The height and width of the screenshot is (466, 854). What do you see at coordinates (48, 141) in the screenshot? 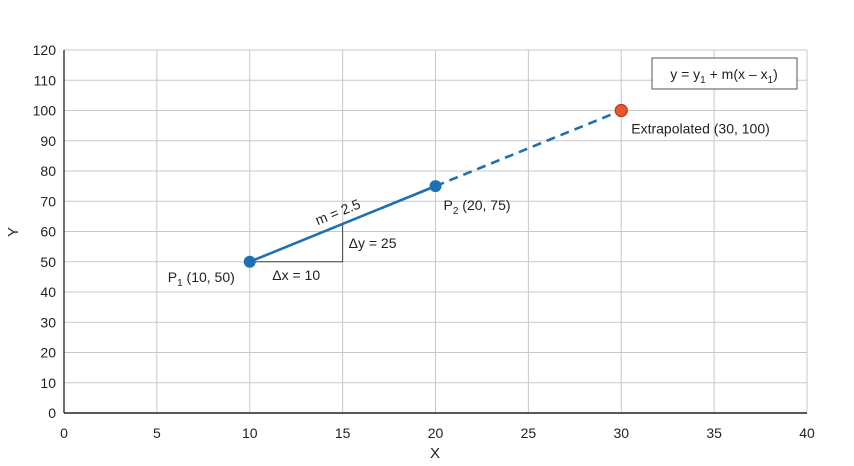
I see `y-tick-label: 90` at bounding box center [48, 141].